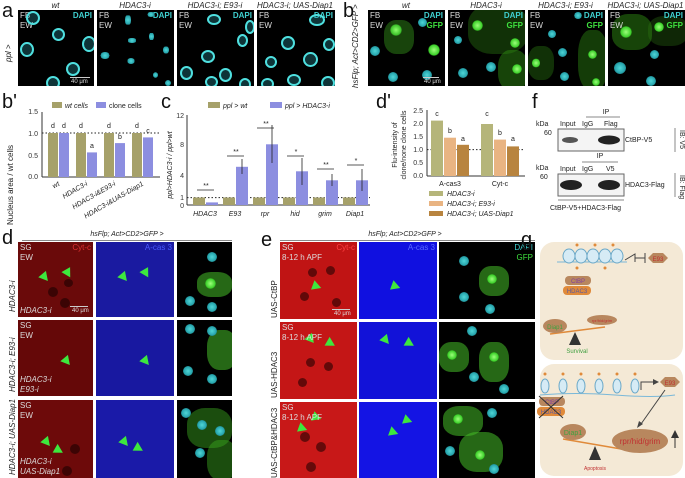  Describe the element at coordinates (56, 48) in the screenshot. I see `panel-a-image-wt: FB EW DAPI 40 μm` at that location.